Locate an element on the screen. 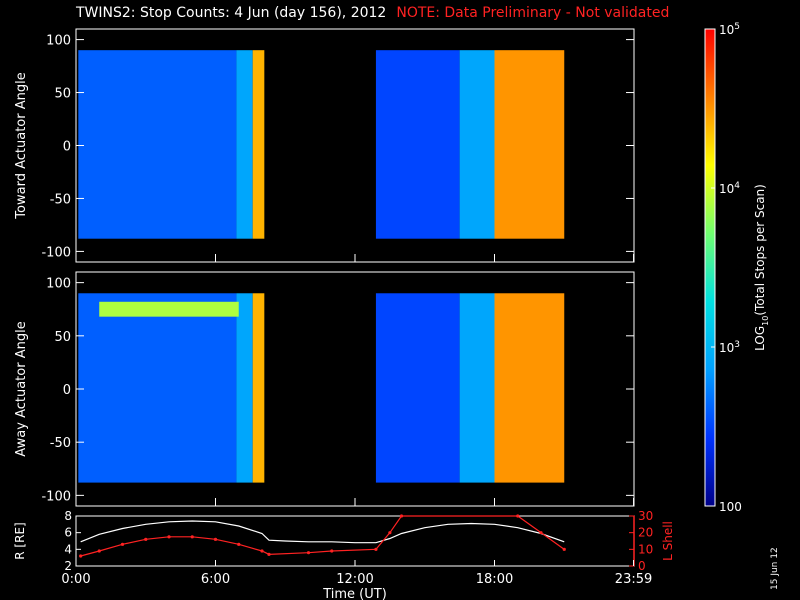  heatmap-feature-band is located at coordinates (169, 309).